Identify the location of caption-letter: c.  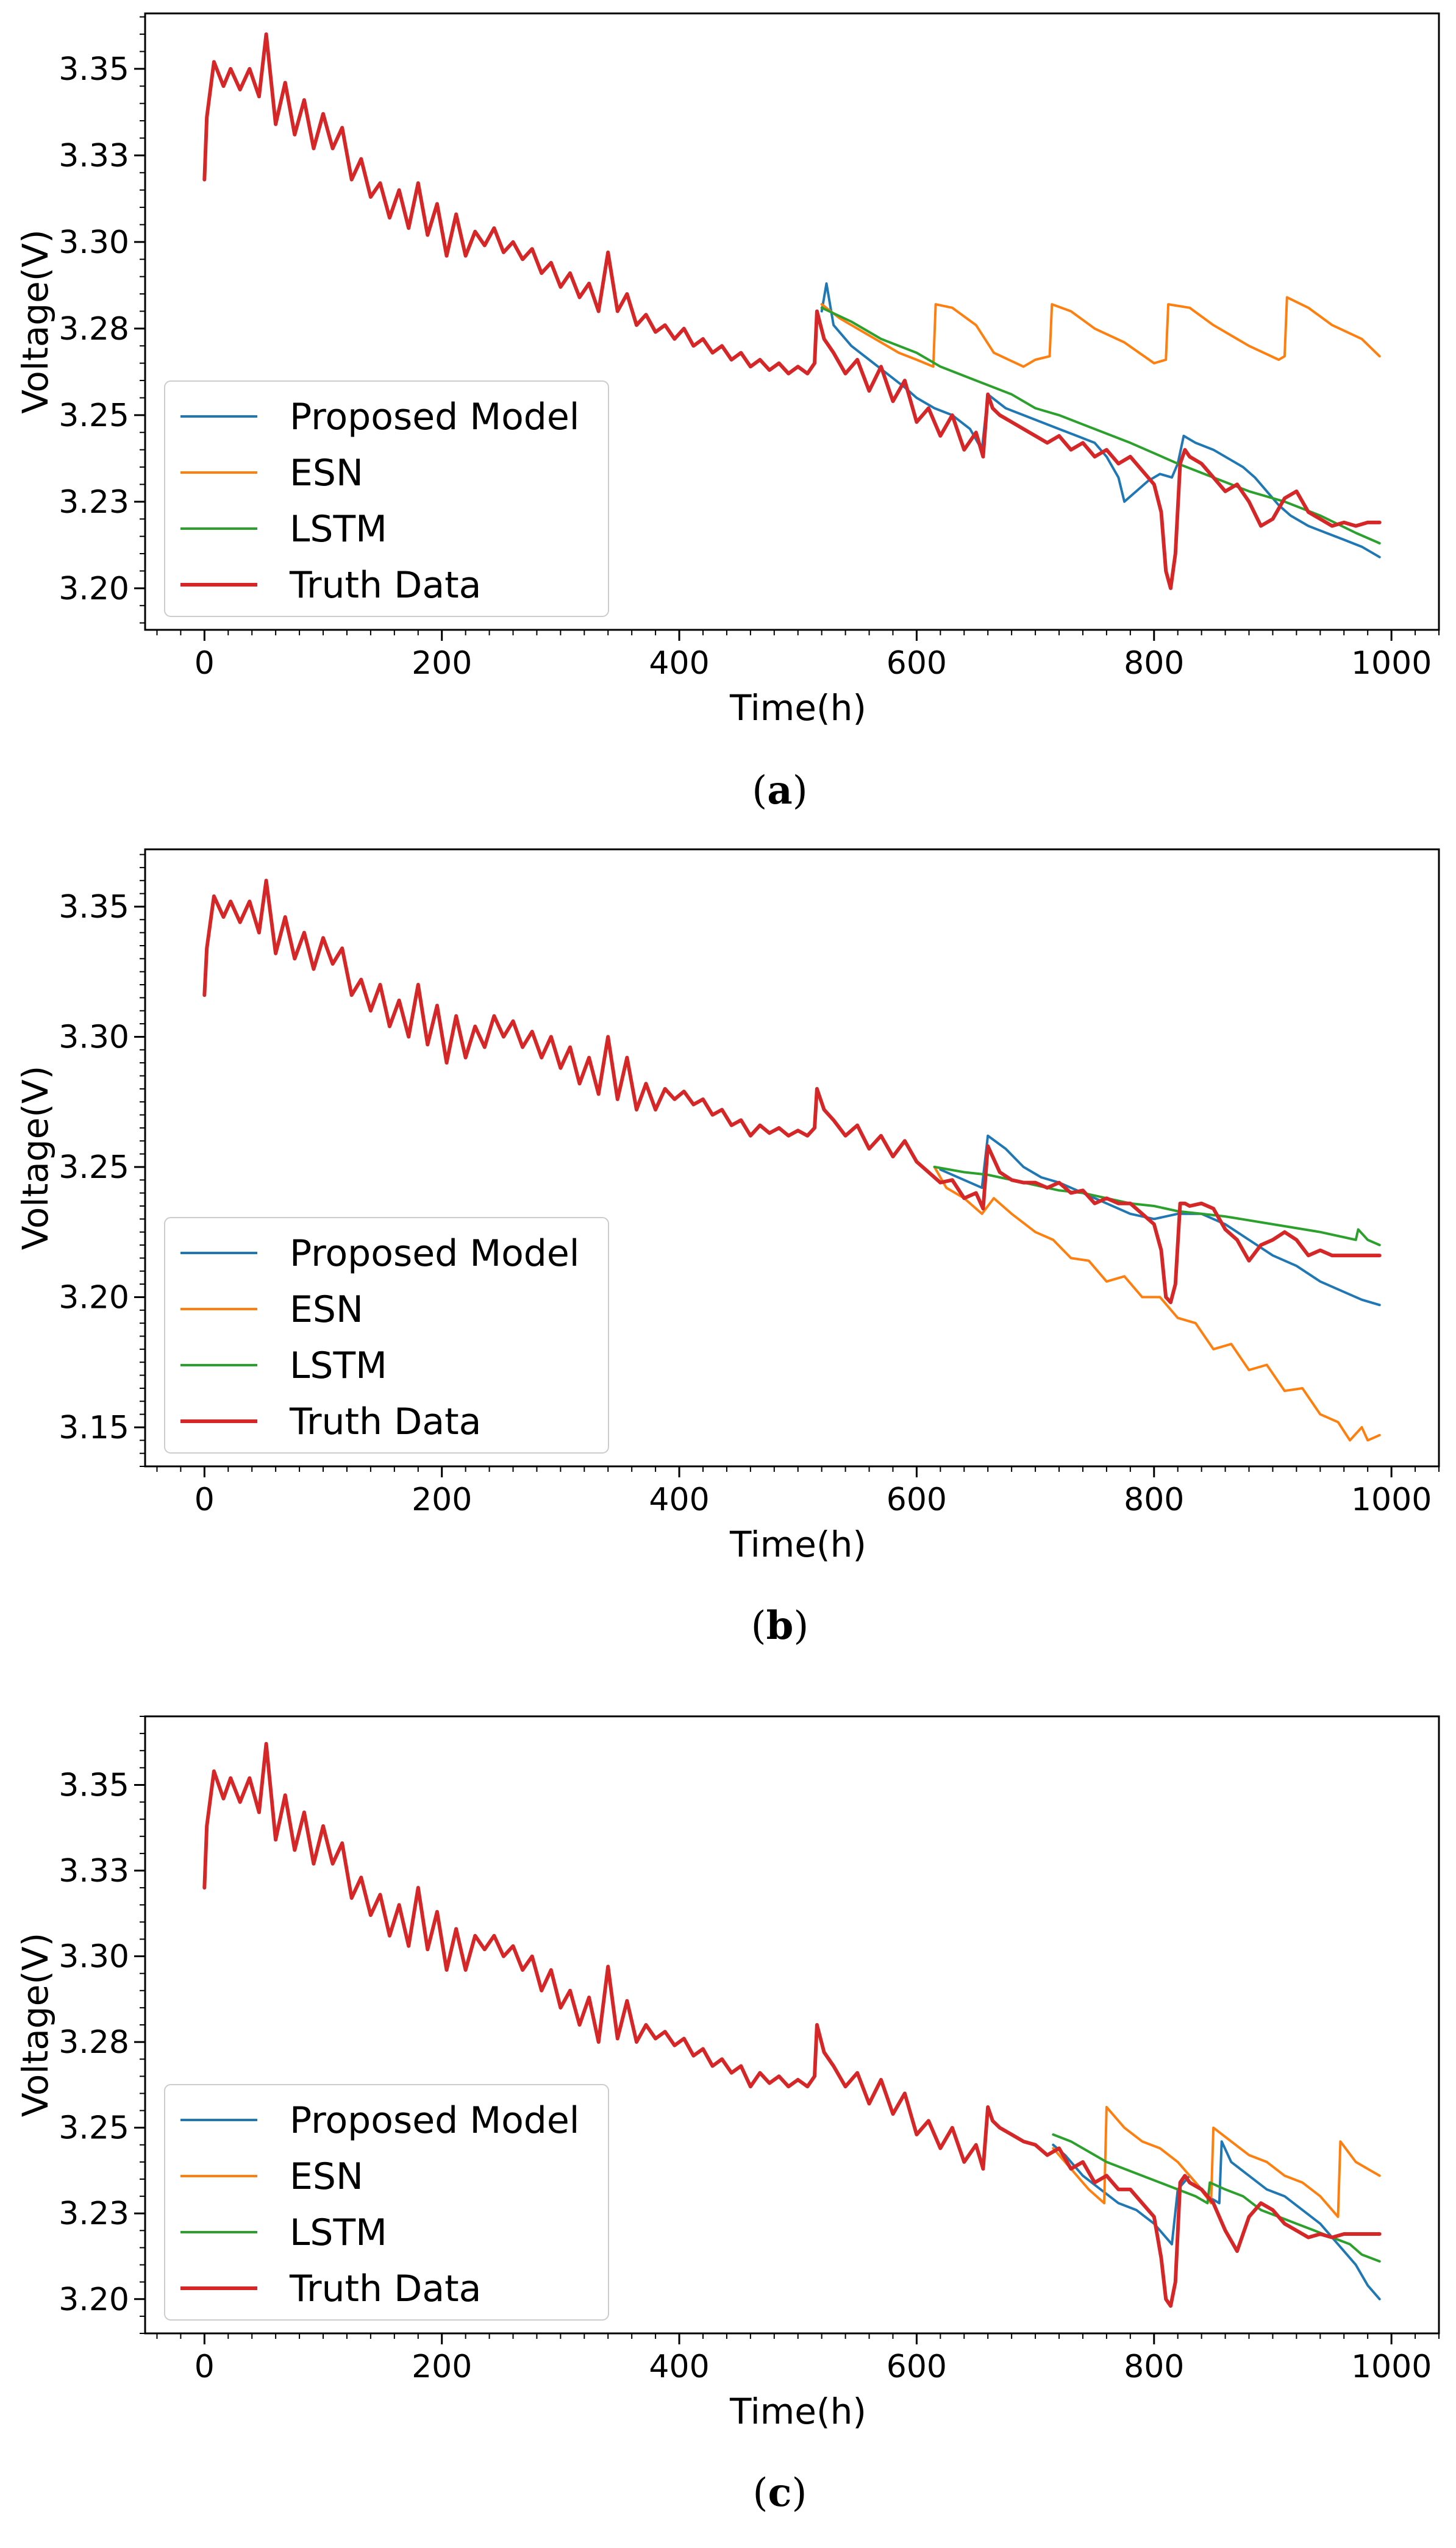
(780, 2493).